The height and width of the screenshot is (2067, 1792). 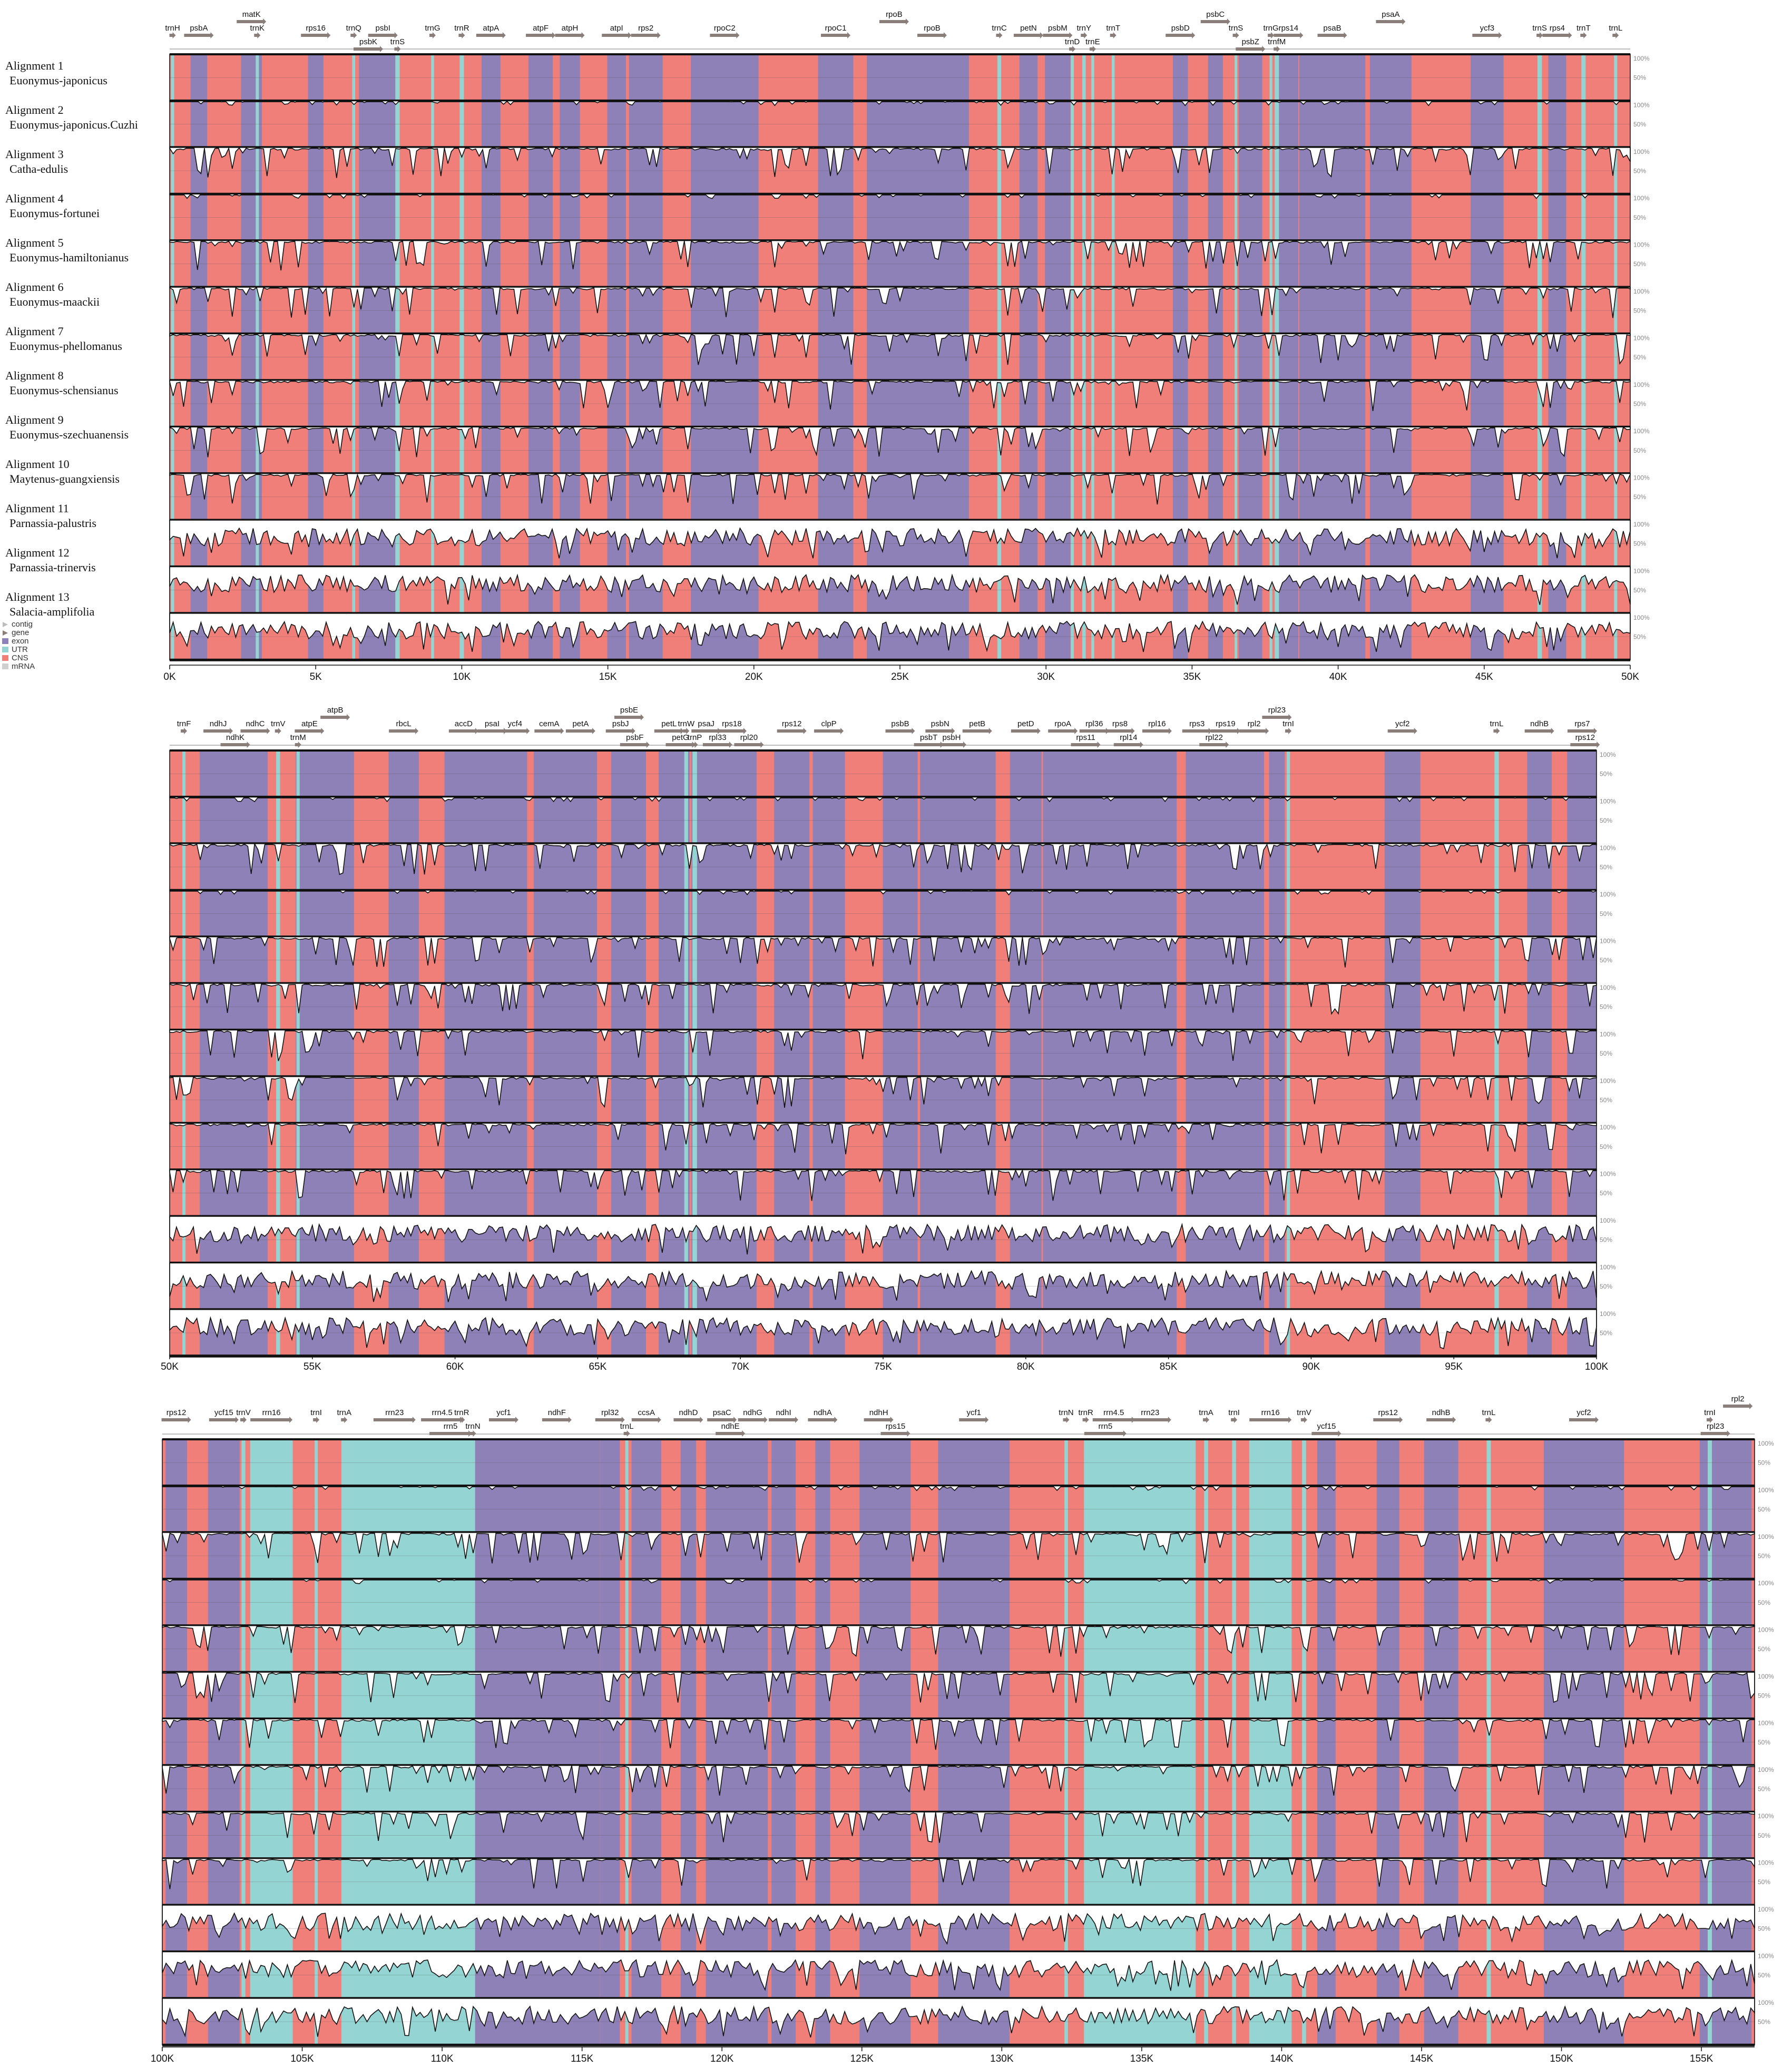 I want to click on gene-label: trnL, so click(x=627, y=1426).